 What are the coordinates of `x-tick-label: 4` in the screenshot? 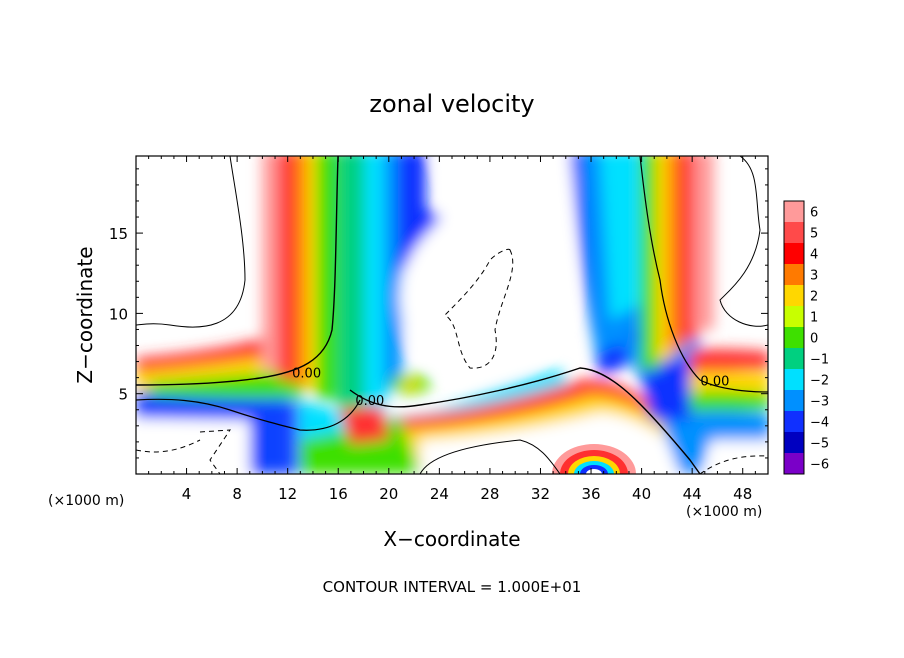 It's located at (187, 494).